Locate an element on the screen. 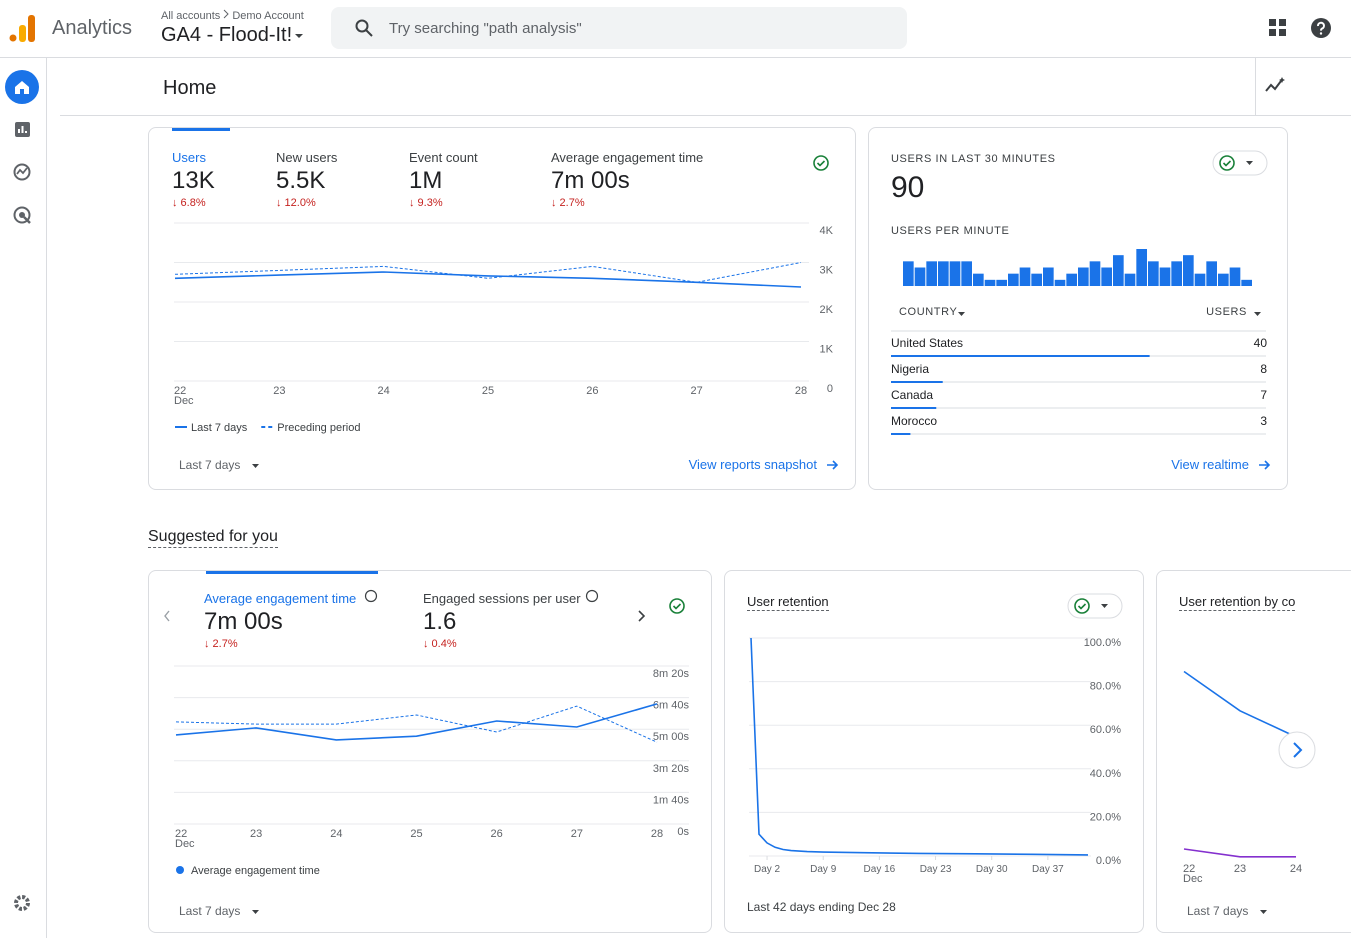 The image size is (1351, 938). card-title: User retention by cohort is located at coordinates (1237, 602).